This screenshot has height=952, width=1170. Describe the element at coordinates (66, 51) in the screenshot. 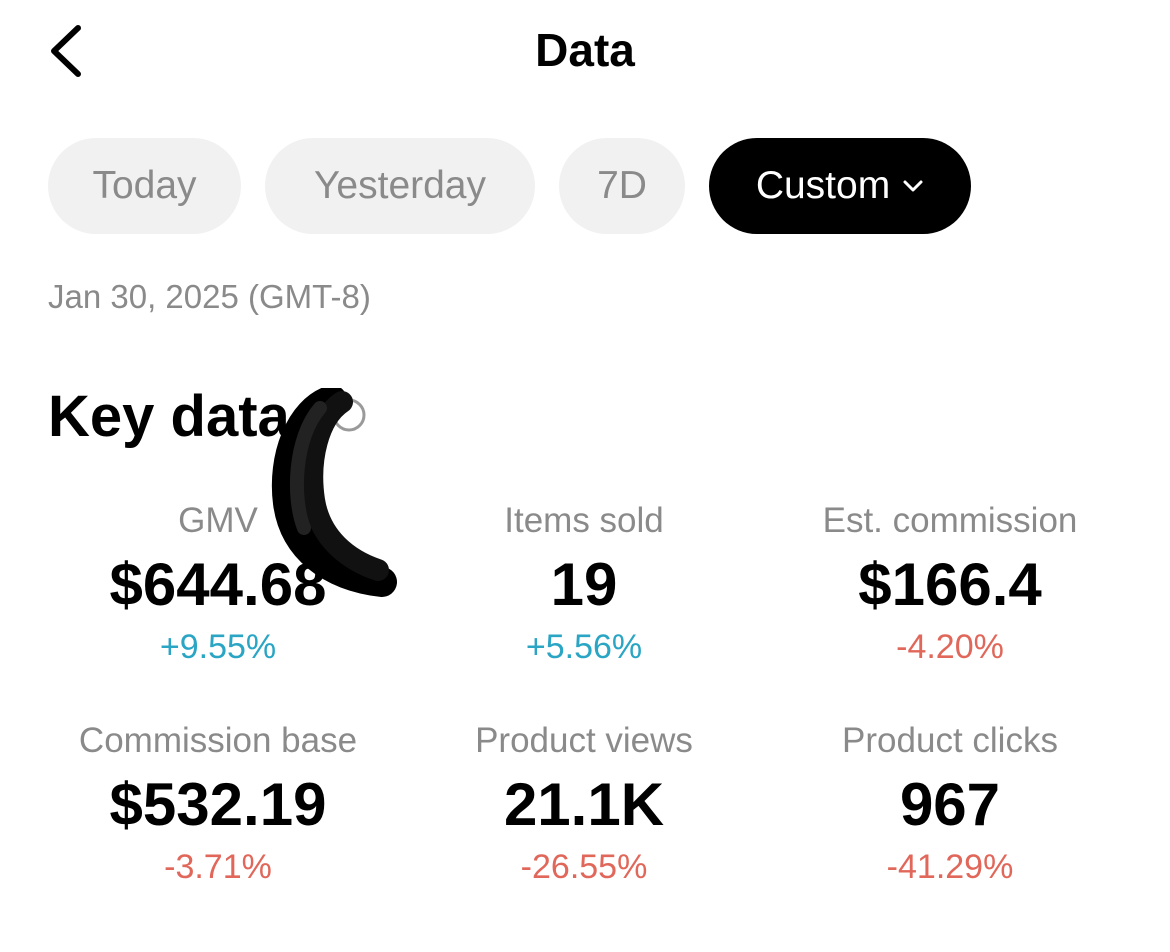

I see `chevron-left-icon` at that location.